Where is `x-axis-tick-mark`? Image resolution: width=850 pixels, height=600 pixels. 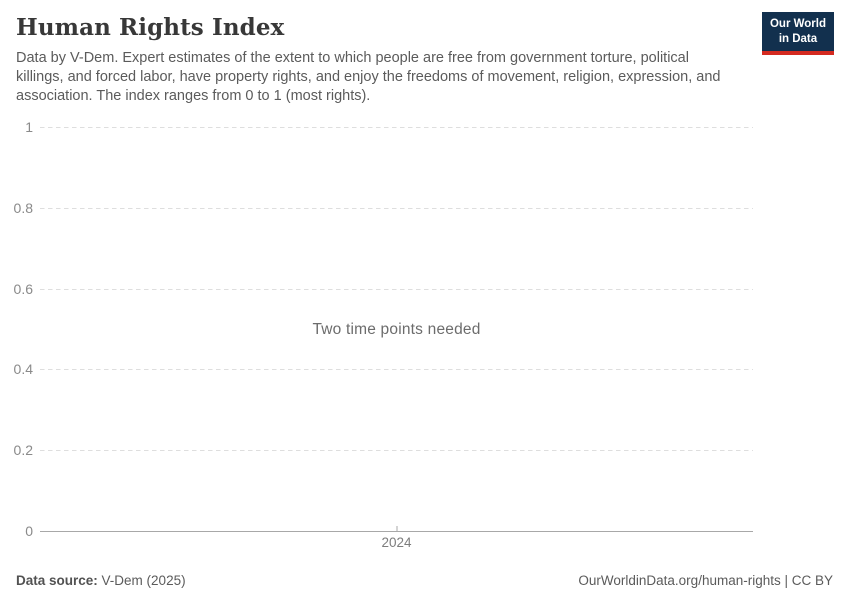 x-axis-tick-mark is located at coordinates (396, 528).